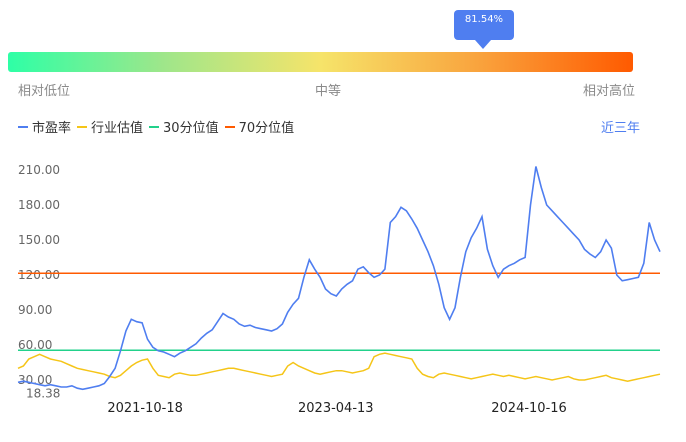 The width and height of the screenshot is (686, 442). What do you see at coordinates (39, 275) in the screenshot?
I see `y-tick-label: 120.00` at bounding box center [39, 275].